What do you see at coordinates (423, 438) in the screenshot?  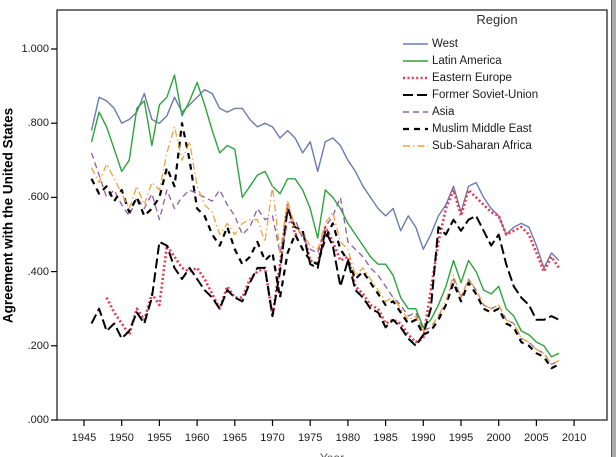 I see `x-tick-label: 1990` at bounding box center [423, 438].